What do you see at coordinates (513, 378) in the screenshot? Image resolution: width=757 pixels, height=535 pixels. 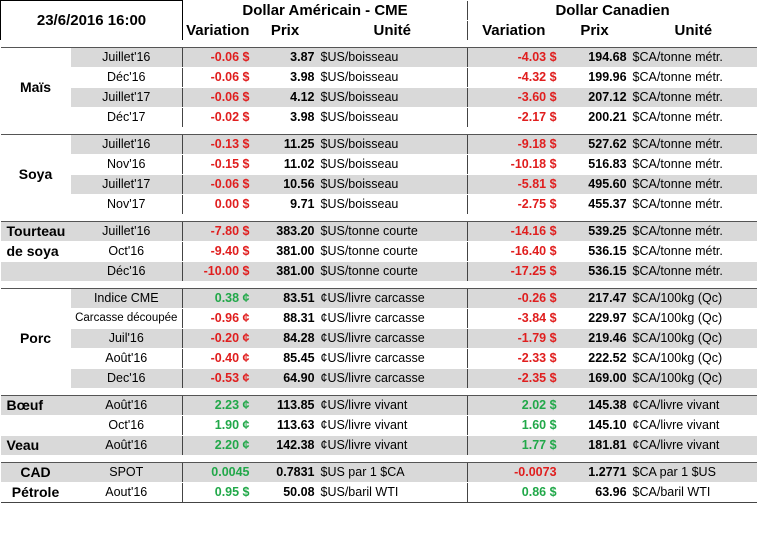 I see `ca-variation-cell: -2.35 $` at bounding box center [513, 378].